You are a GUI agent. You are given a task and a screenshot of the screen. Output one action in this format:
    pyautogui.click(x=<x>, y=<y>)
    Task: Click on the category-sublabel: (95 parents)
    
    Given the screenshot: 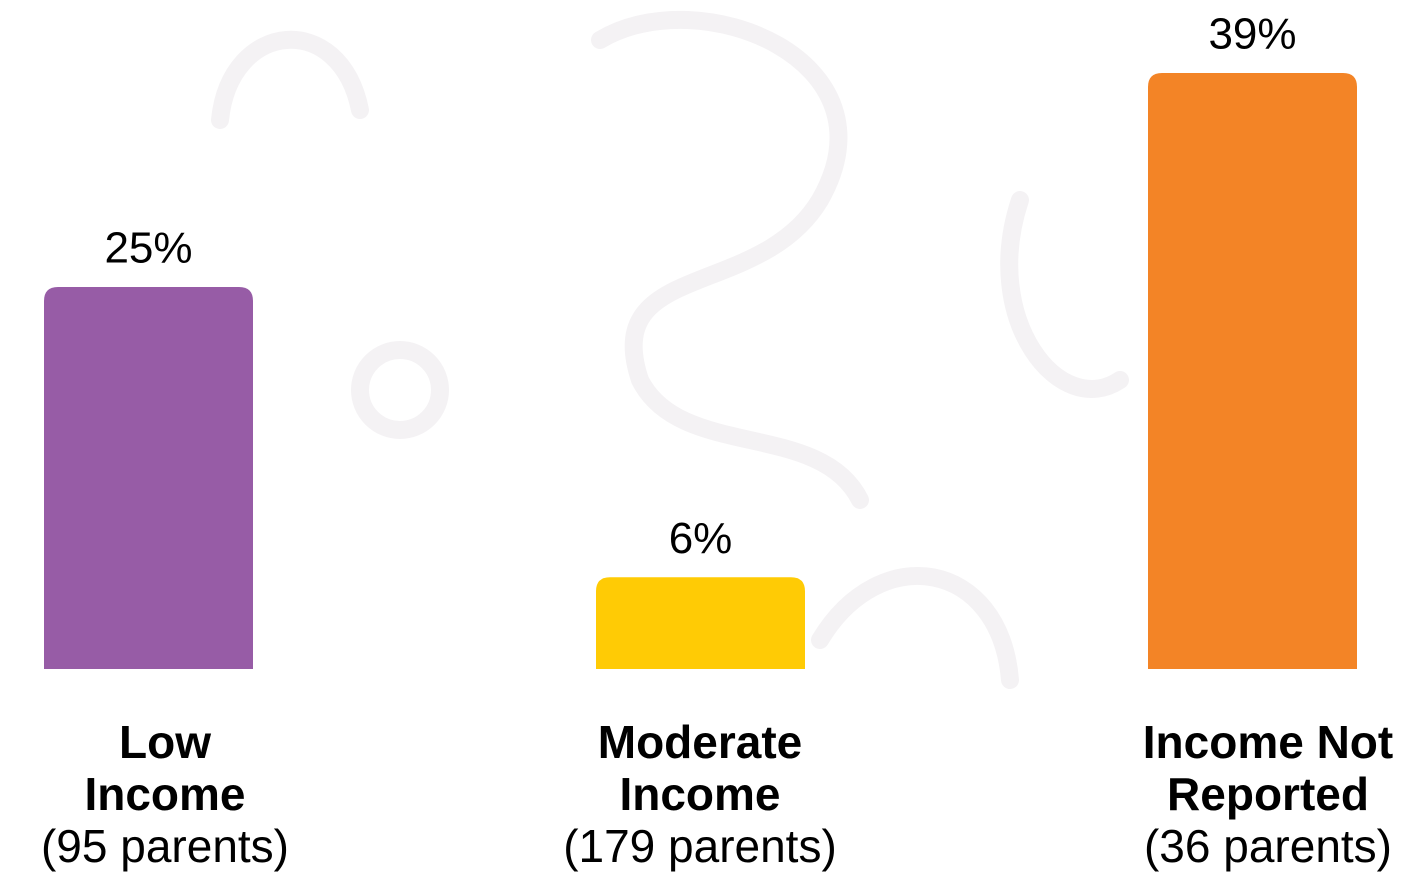 What is the action you would take?
    pyautogui.click(x=165, y=846)
    